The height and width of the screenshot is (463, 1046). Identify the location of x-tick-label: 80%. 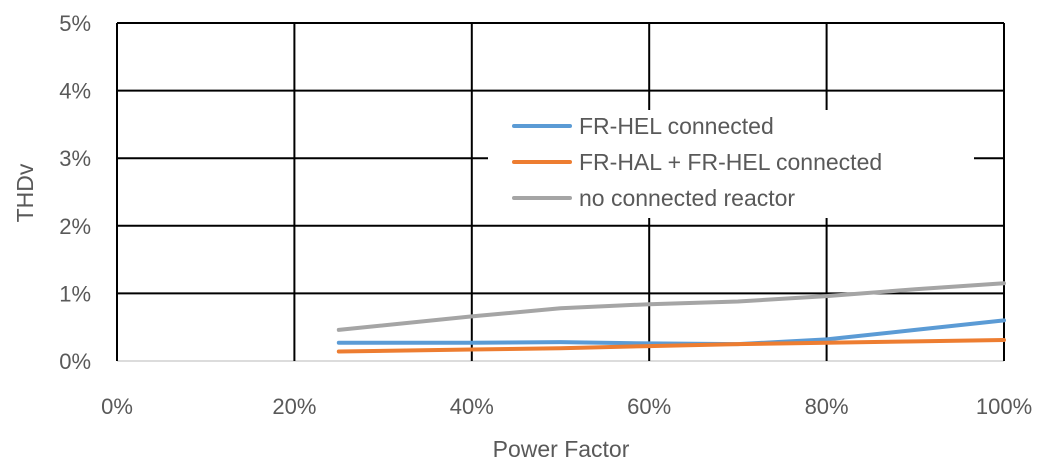
(827, 406).